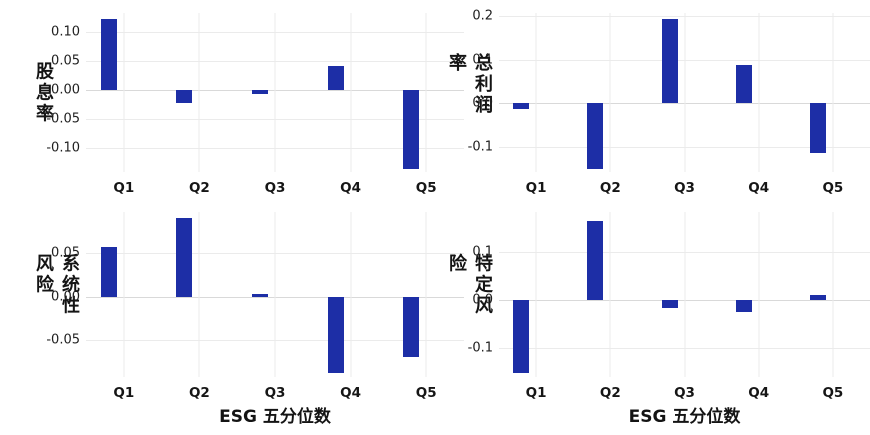 The image size is (870, 435). I want to click on x-axis-title-left: ESG 五分位数, so click(275, 417).